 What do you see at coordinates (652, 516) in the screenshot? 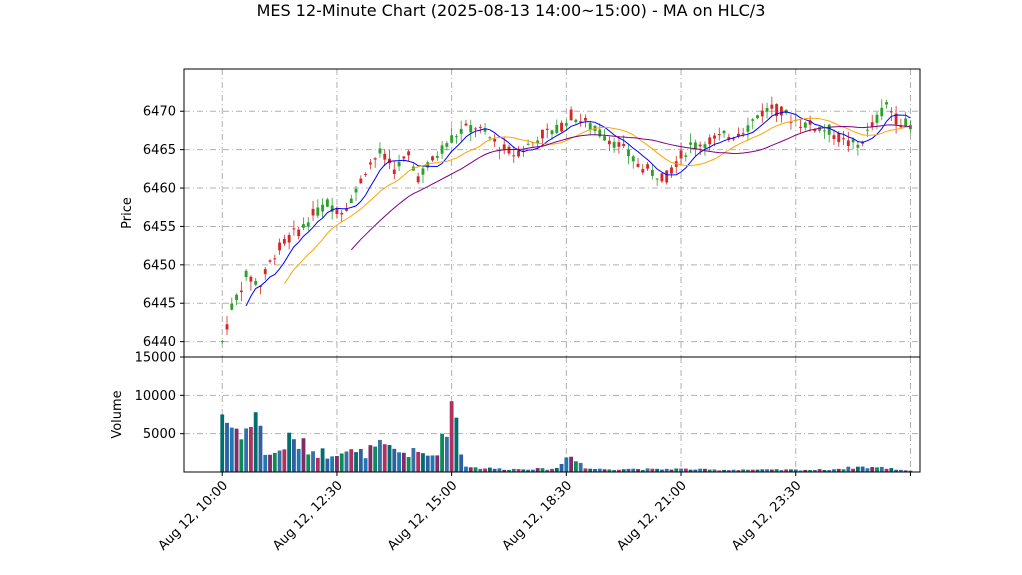
I see `x-tick-label: Aug 12, 21:00` at bounding box center [652, 516].